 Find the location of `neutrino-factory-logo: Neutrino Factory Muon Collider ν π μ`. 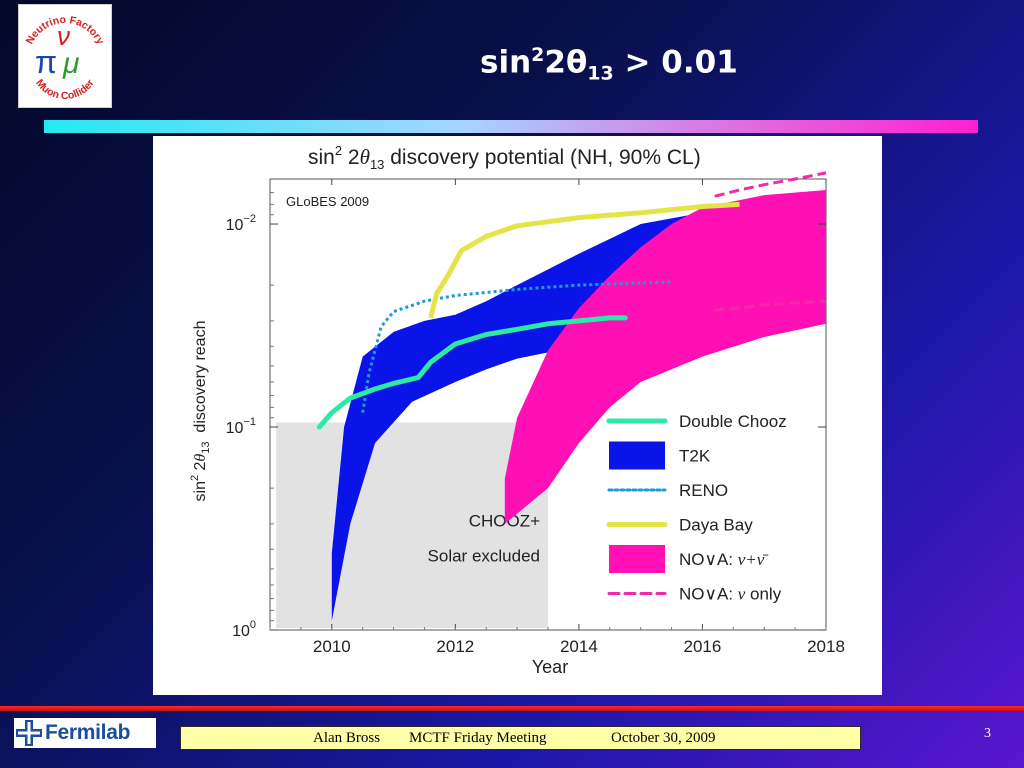

neutrino-factory-logo: Neutrino Factory Muon Collider ν π μ is located at coordinates (65, 56).